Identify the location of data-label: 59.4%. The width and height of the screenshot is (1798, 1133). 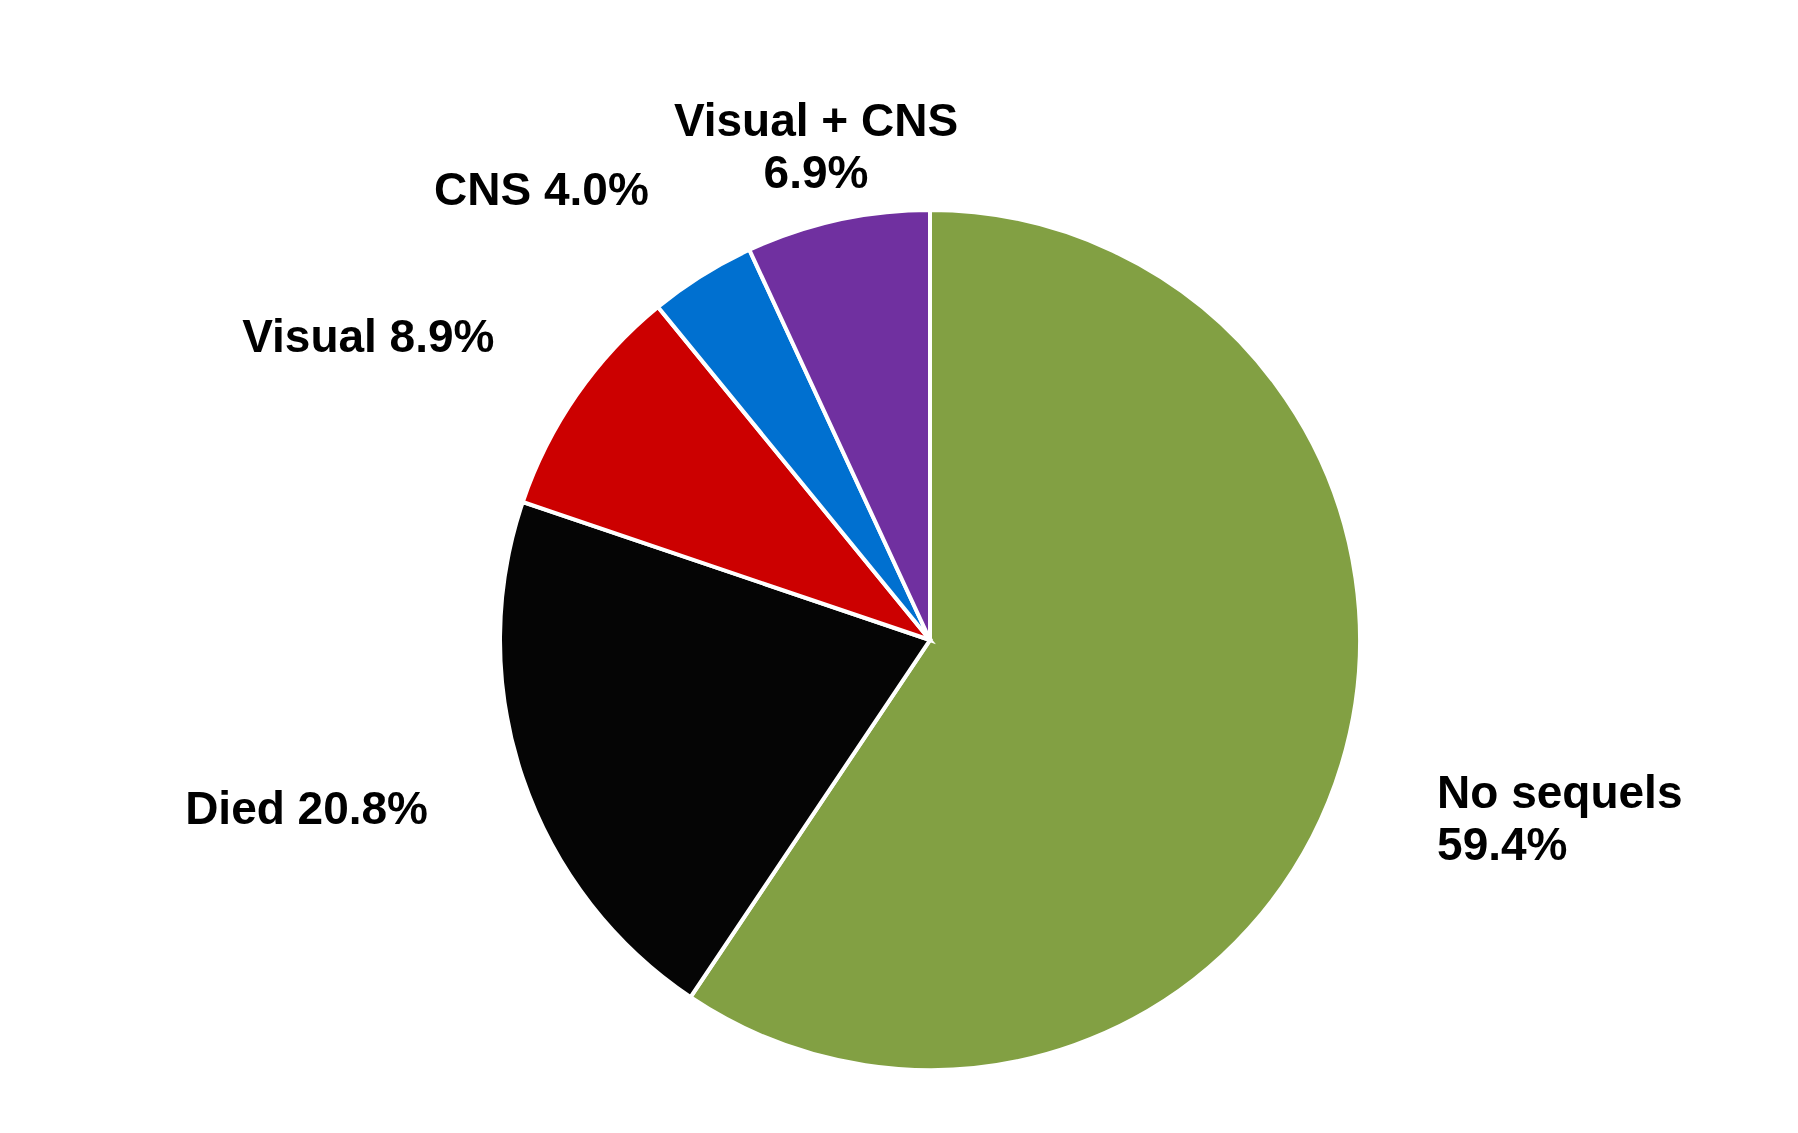
(1502, 844).